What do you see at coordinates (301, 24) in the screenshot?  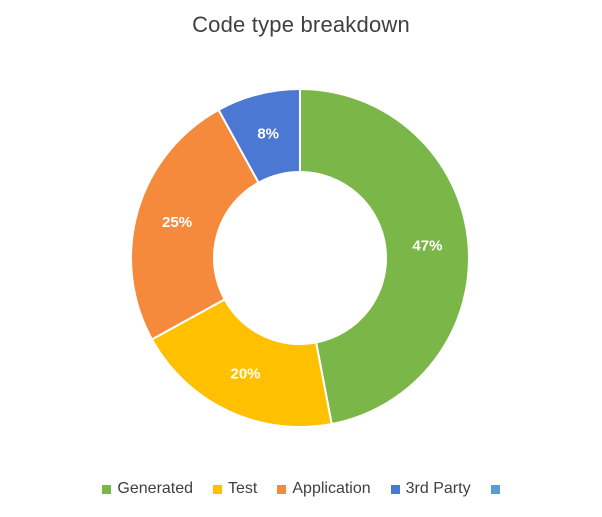 I see `chart-title: Code type breakdown` at bounding box center [301, 24].